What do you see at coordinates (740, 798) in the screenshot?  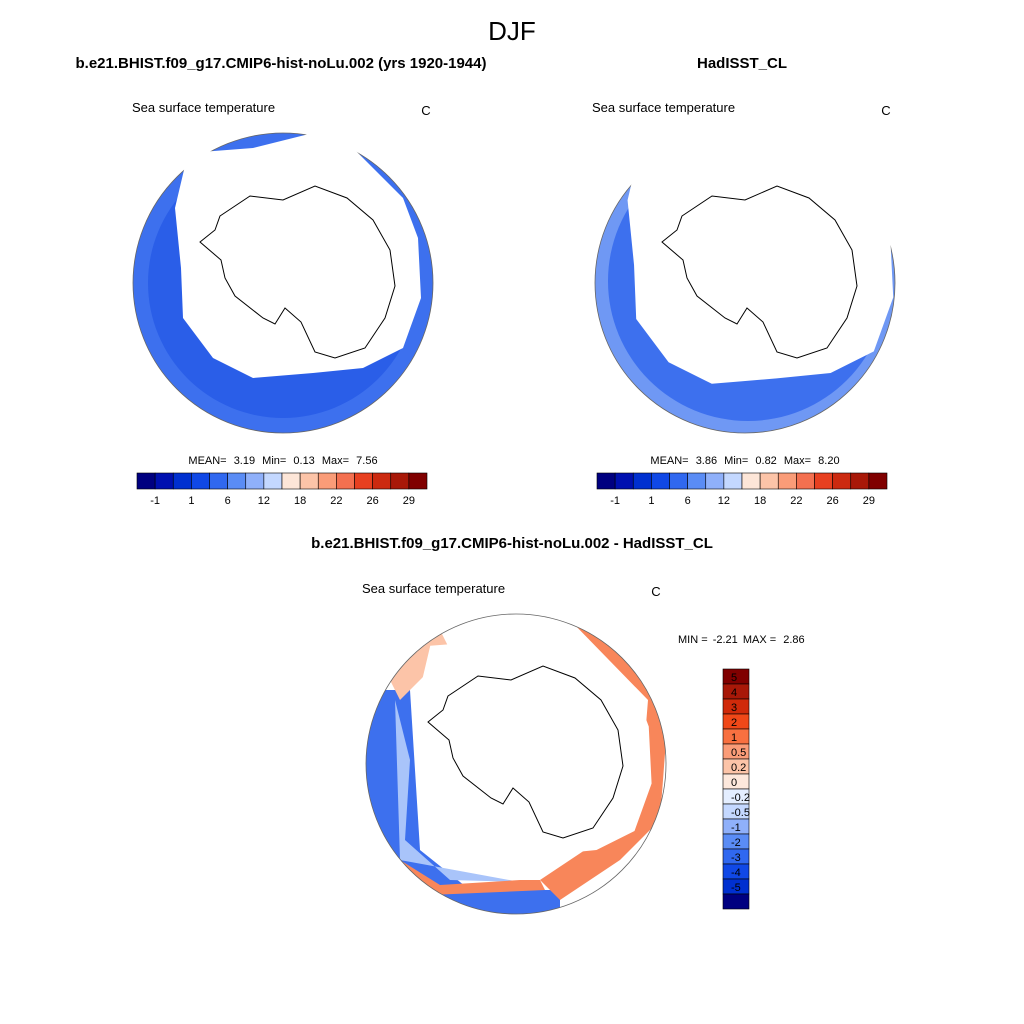 I see `colorbar-label: -0.2` at bounding box center [740, 798].